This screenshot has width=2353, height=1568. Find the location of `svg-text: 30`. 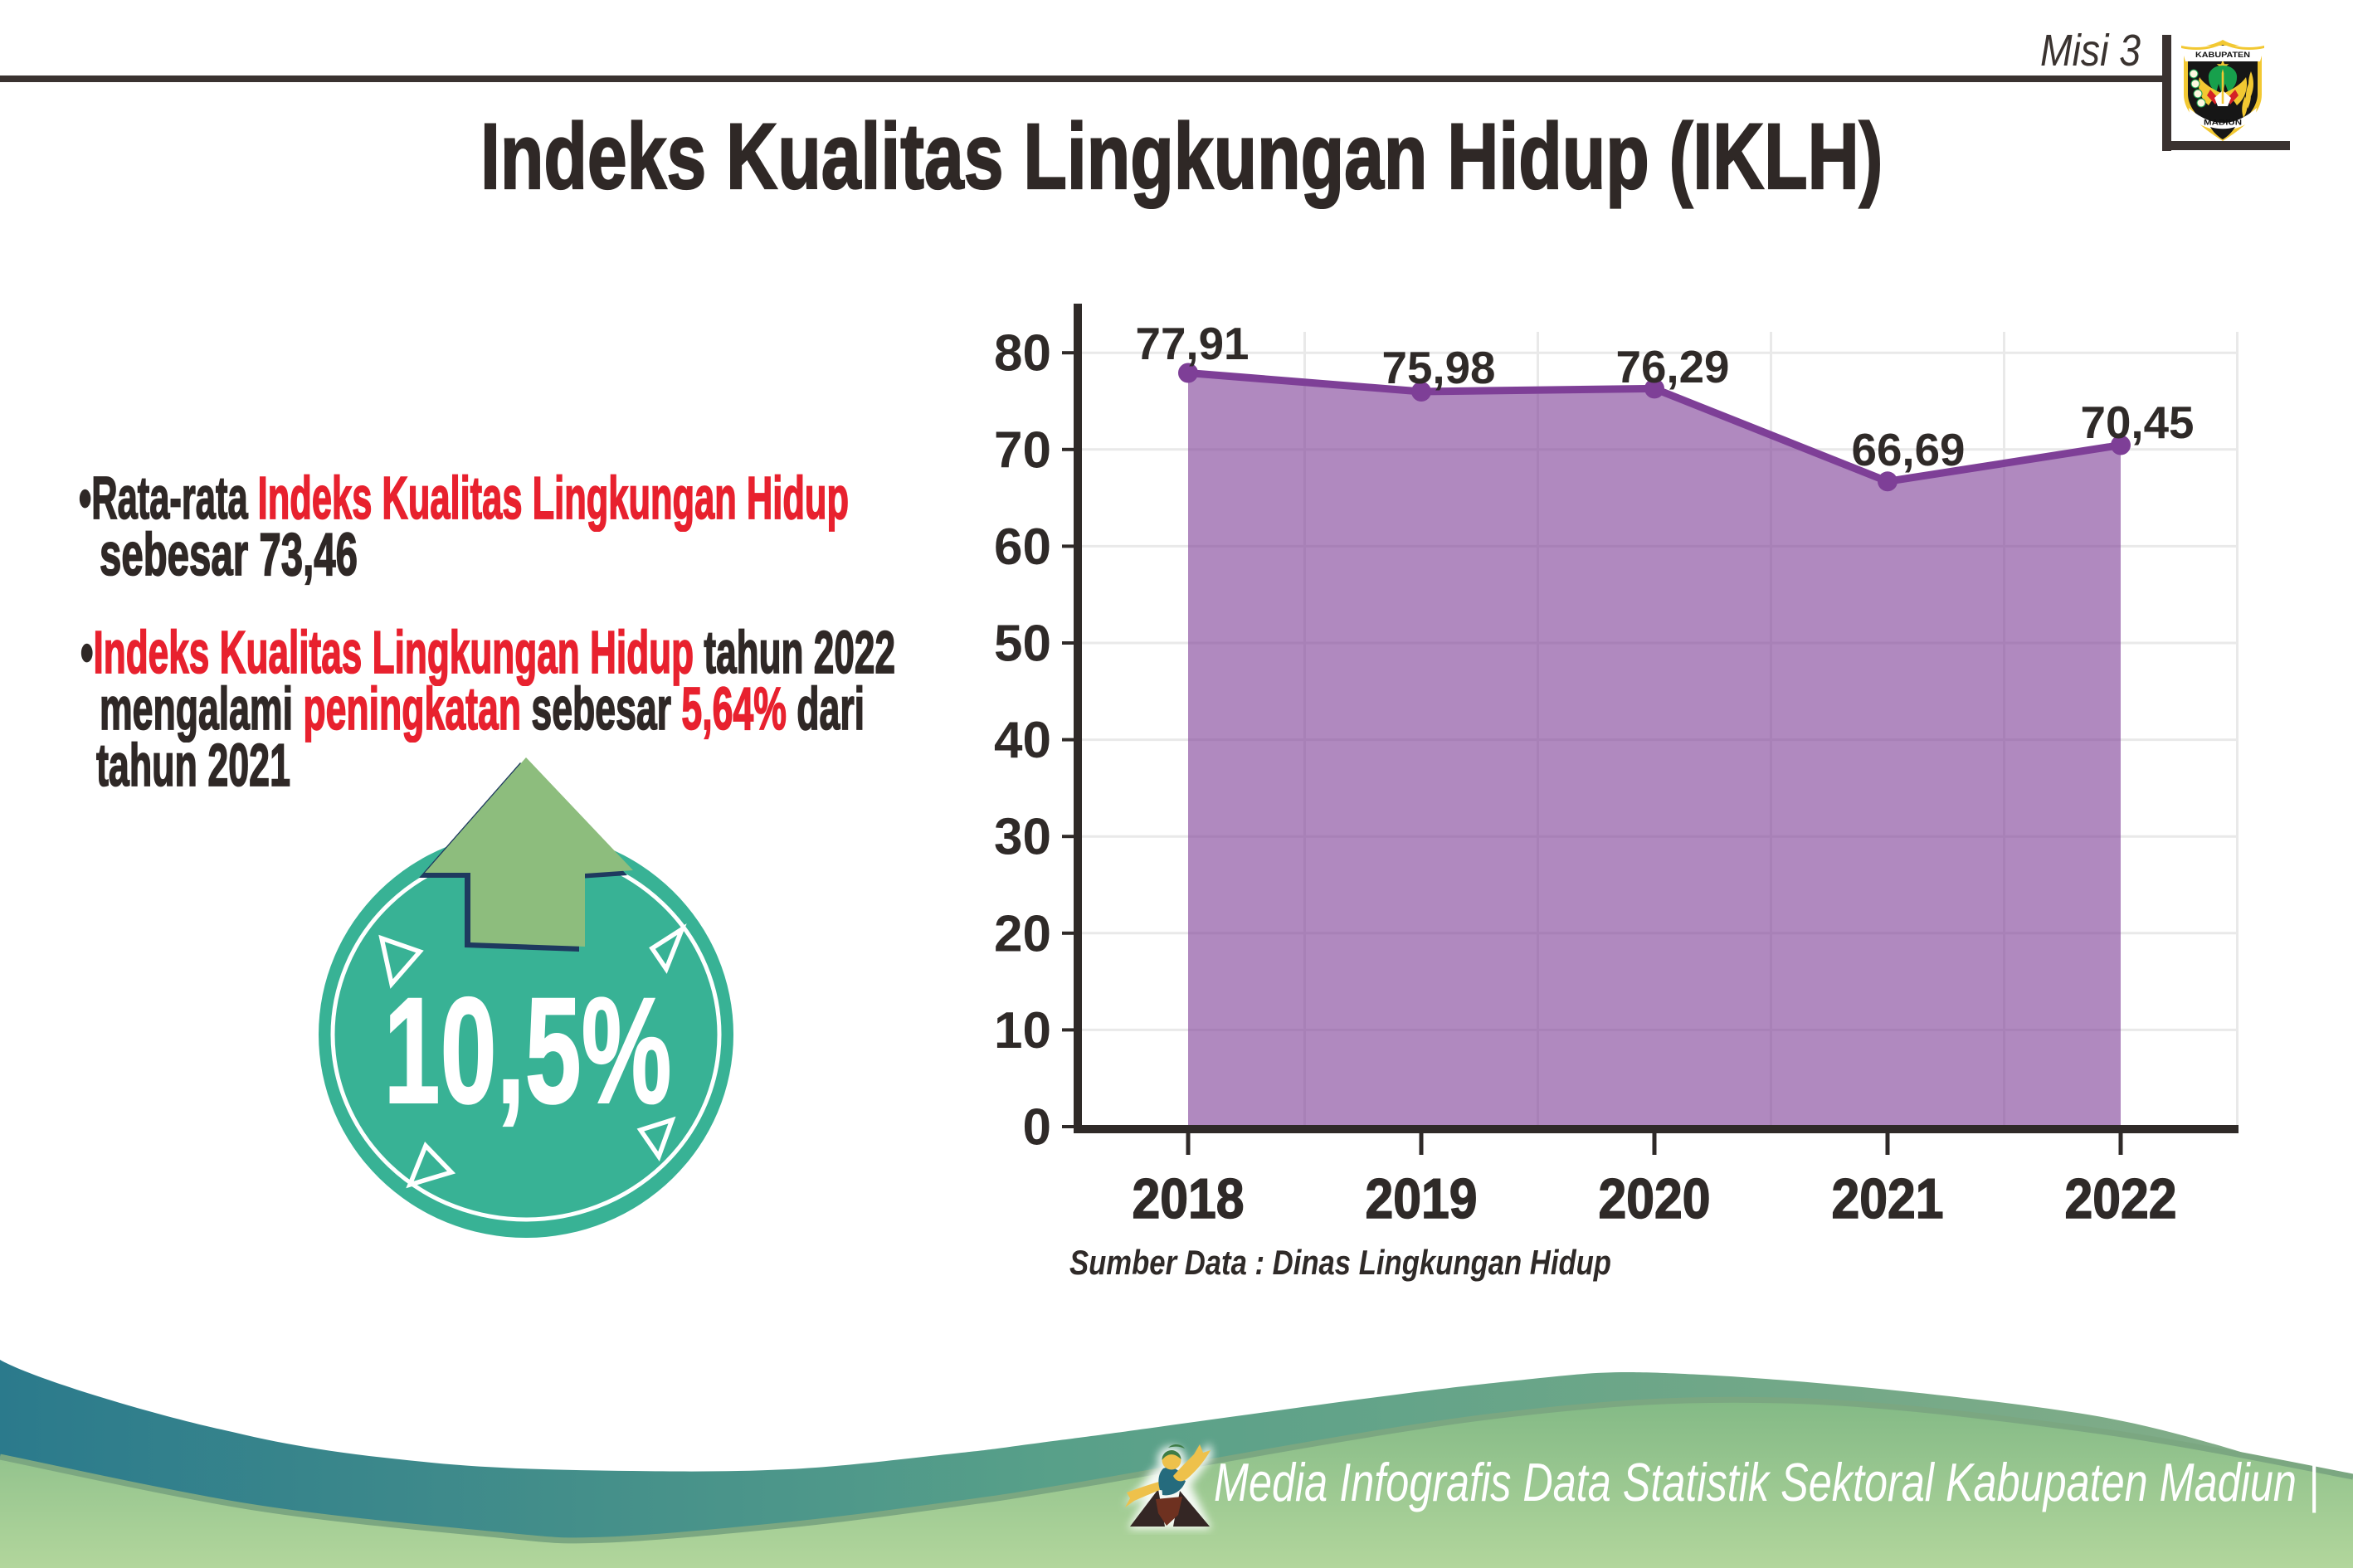

svg-text: 30 is located at coordinates (1022, 837).